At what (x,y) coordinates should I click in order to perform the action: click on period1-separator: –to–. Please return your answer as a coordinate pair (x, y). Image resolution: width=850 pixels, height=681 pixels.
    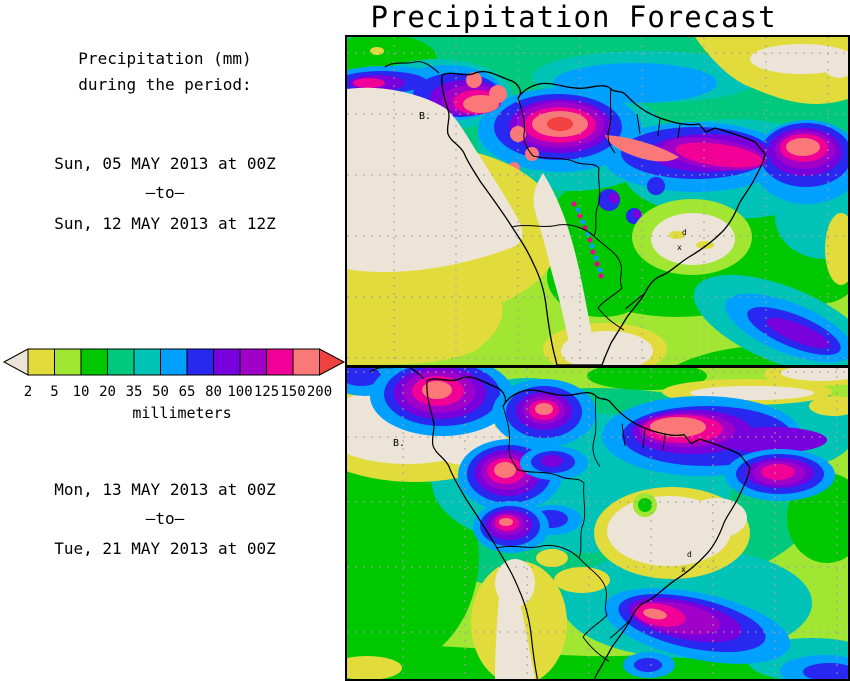
    Looking at the image, I should click on (165, 192).